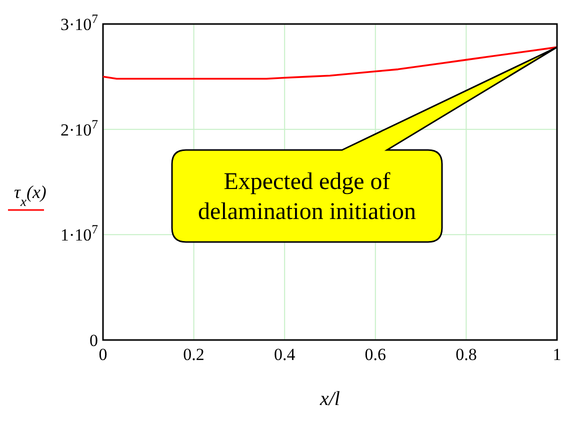  I want to click on x-tick-label: 0.6, so click(375, 354).